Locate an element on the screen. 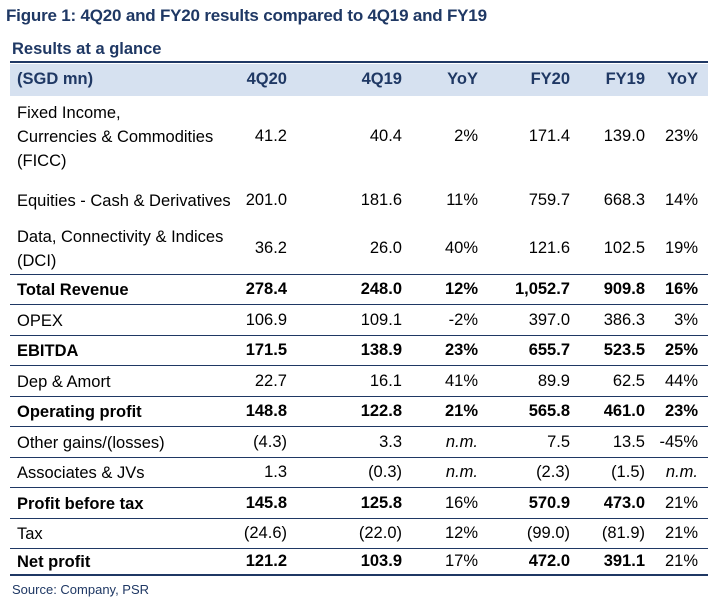 Image resolution: width=723 pixels, height=606 pixels. cell-yoy-quarter: 21% is located at coordinates (461, 411).